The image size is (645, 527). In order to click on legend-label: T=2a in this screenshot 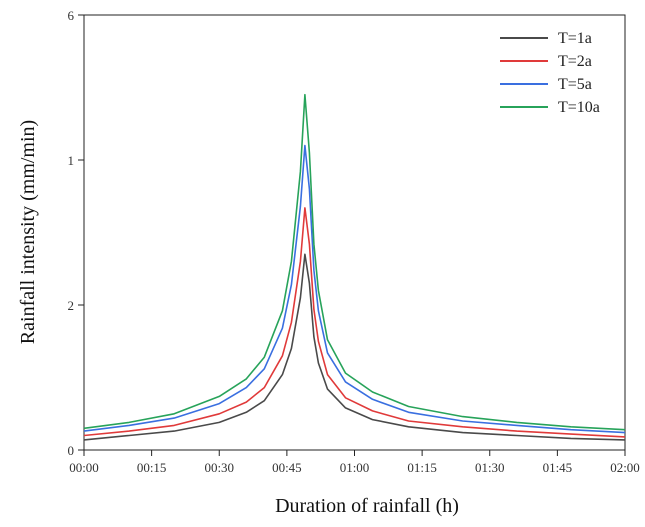, I will do `click(575, 61)`.